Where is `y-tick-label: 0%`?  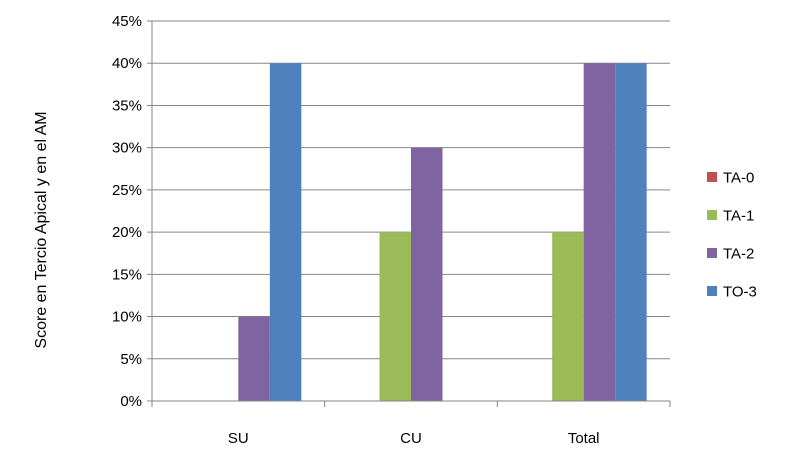
y-tick-label: 0% is located at coordinates (131, 401).